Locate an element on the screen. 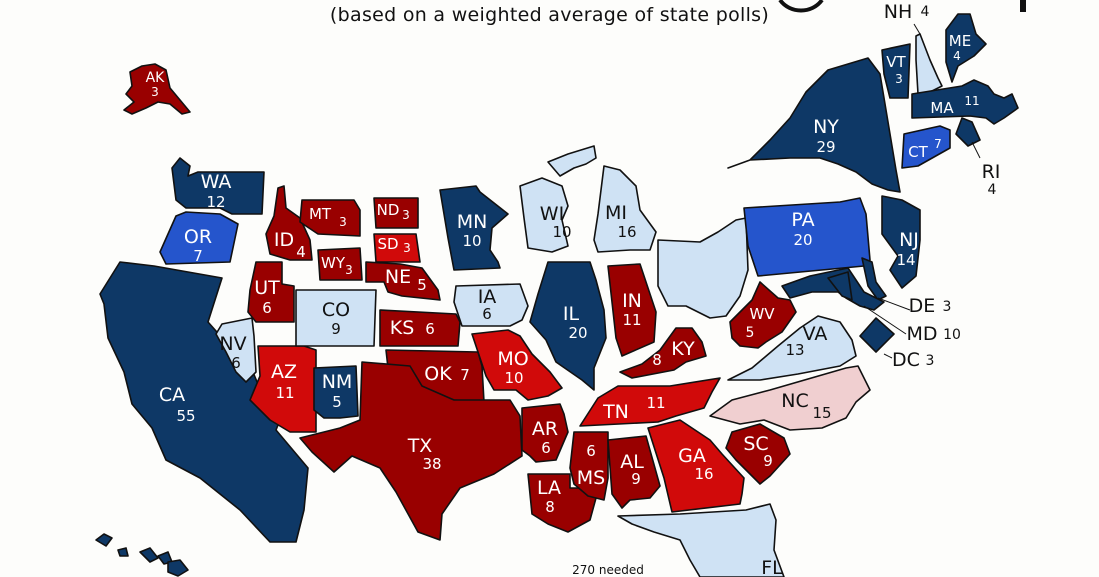 This screenshot has height=577, width=1099. state-nm: NM5 is located at coordinates (336, 392).